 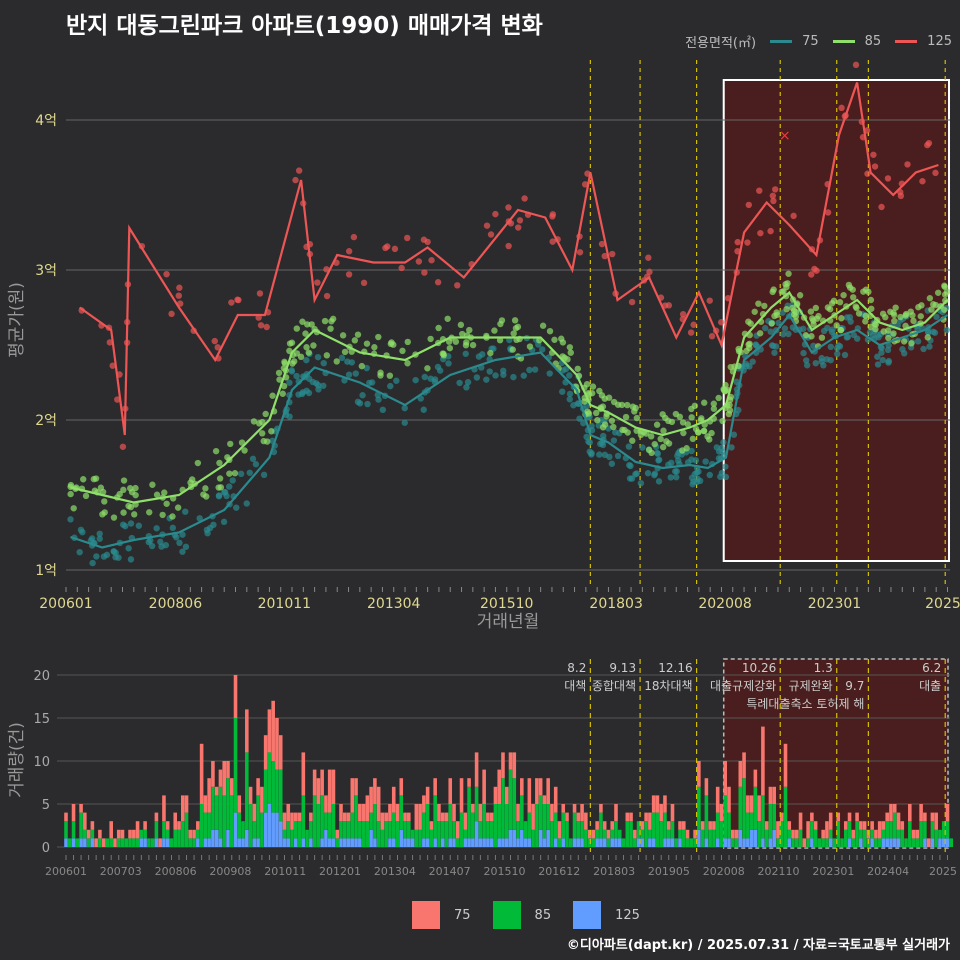 What do you see at coordinates (121, 871) in the screenshot?
I see `x-tick-label-bottom: 200703` at bounding box center [121, 871].